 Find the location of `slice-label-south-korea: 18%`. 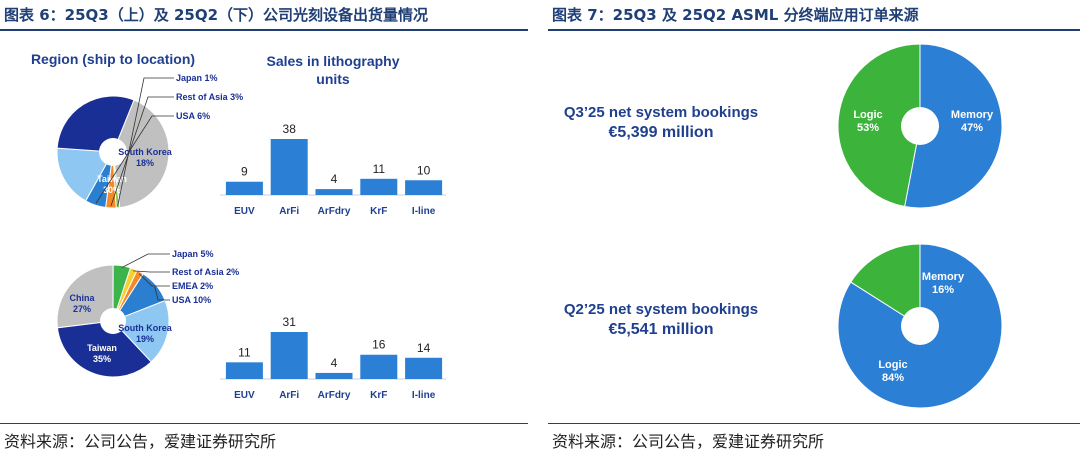

slice-label-south-korea: 18% is located at coordinates (145, 163).